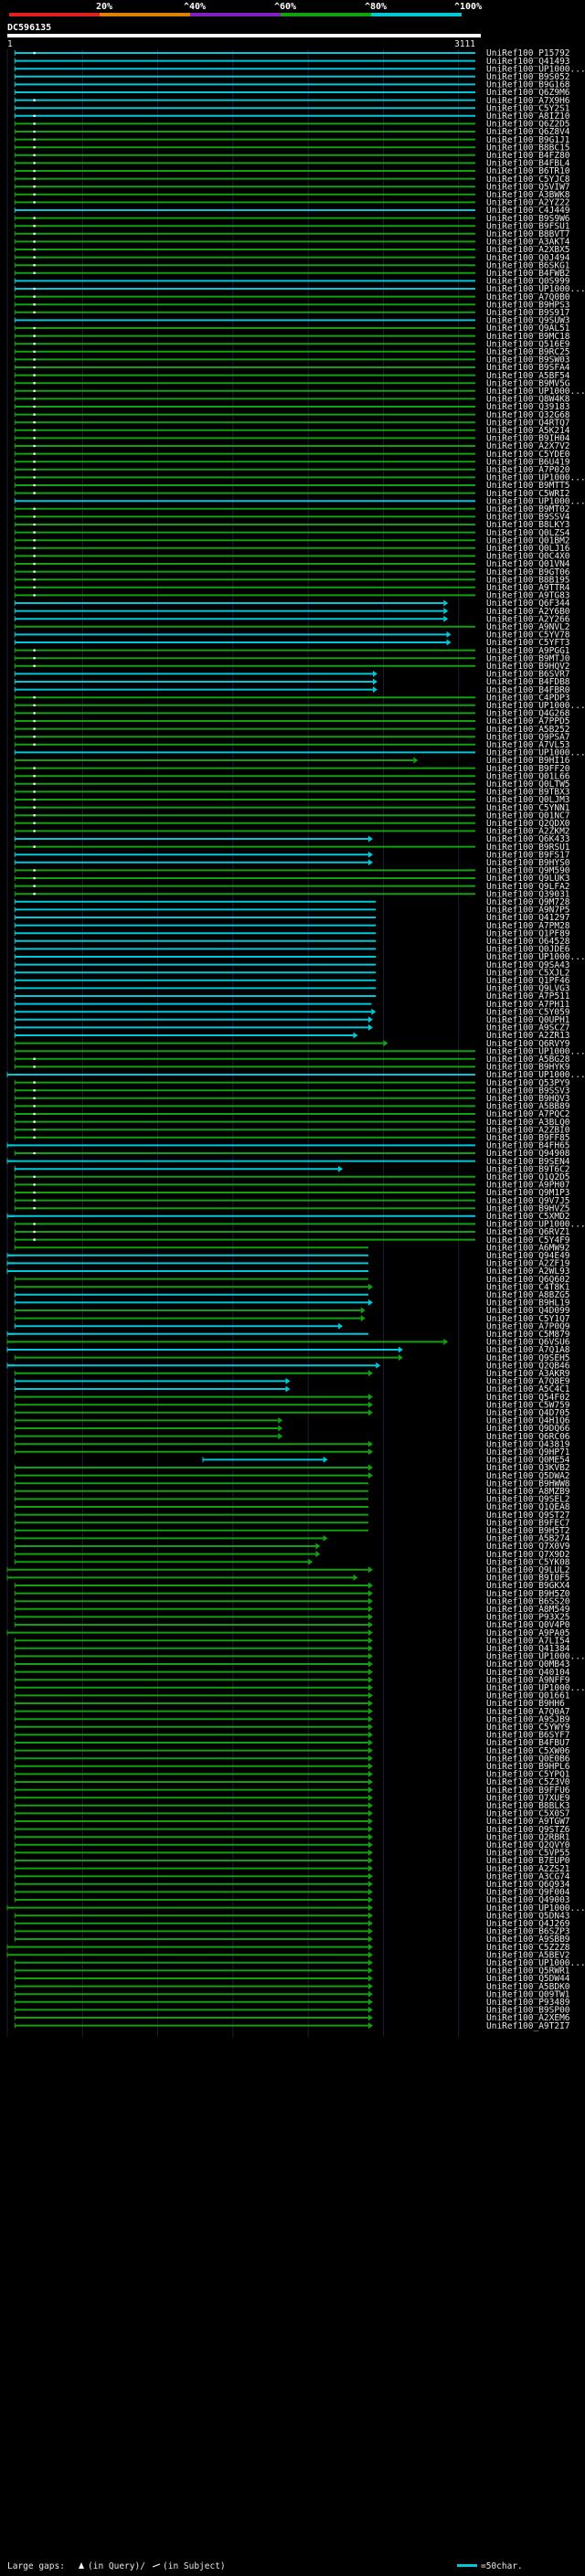  Describe the element at coordinates (528, 1335) in the screenshot. I see `hit-label: UniRef100_C5M879` at that location.